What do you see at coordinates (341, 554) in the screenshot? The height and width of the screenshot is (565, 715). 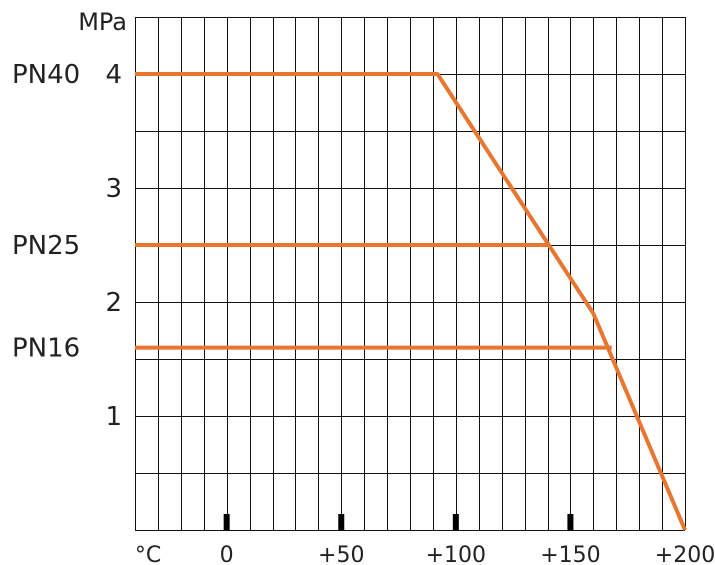 I see `x-tick-label: +50` at bounding box center [341, 554].